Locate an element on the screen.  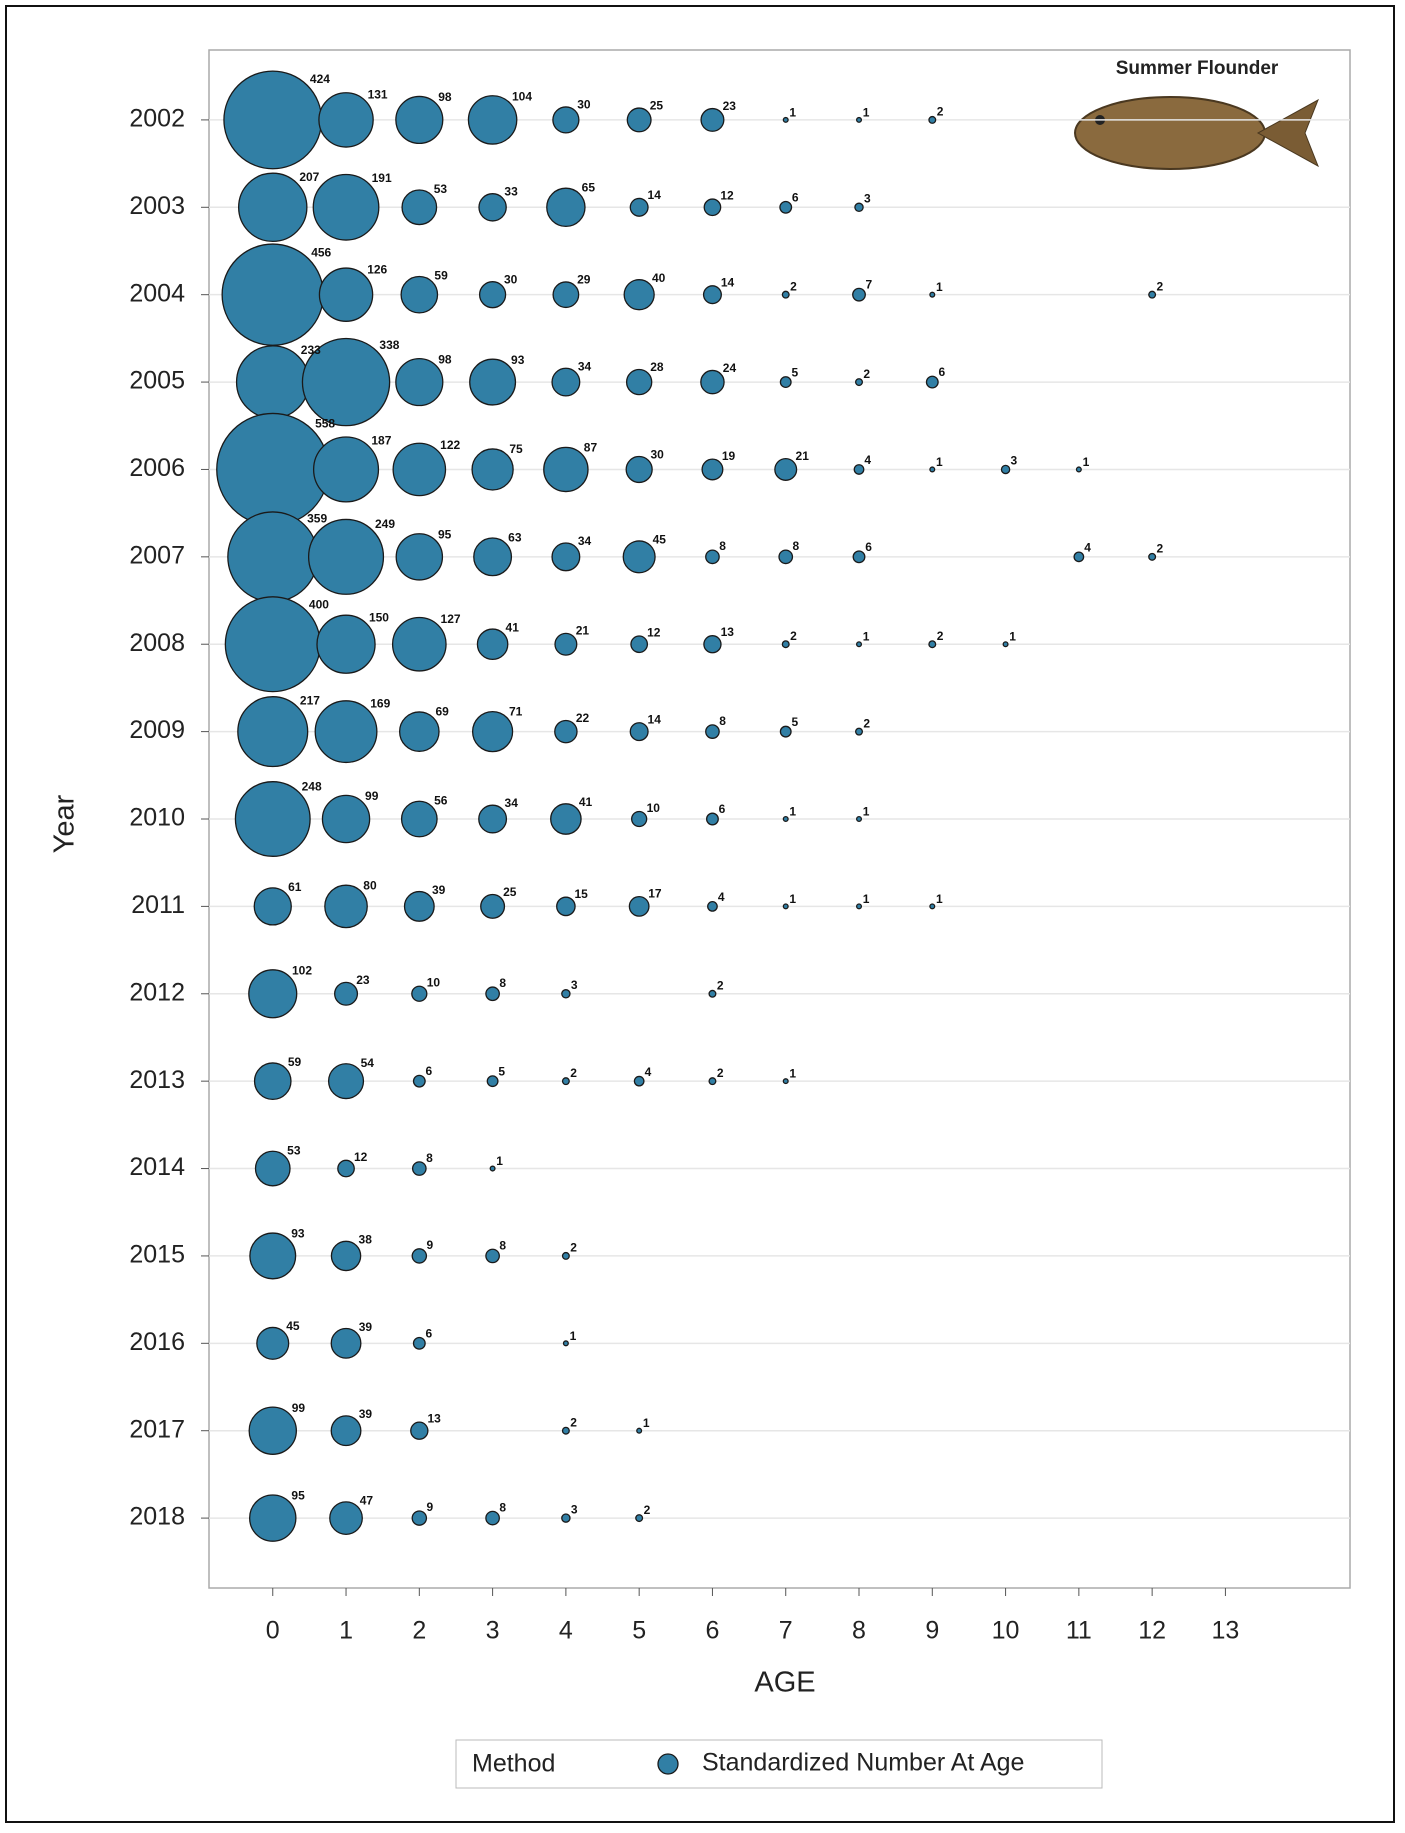
x-tick-label: 6 is located at coordinates (712, 1631).